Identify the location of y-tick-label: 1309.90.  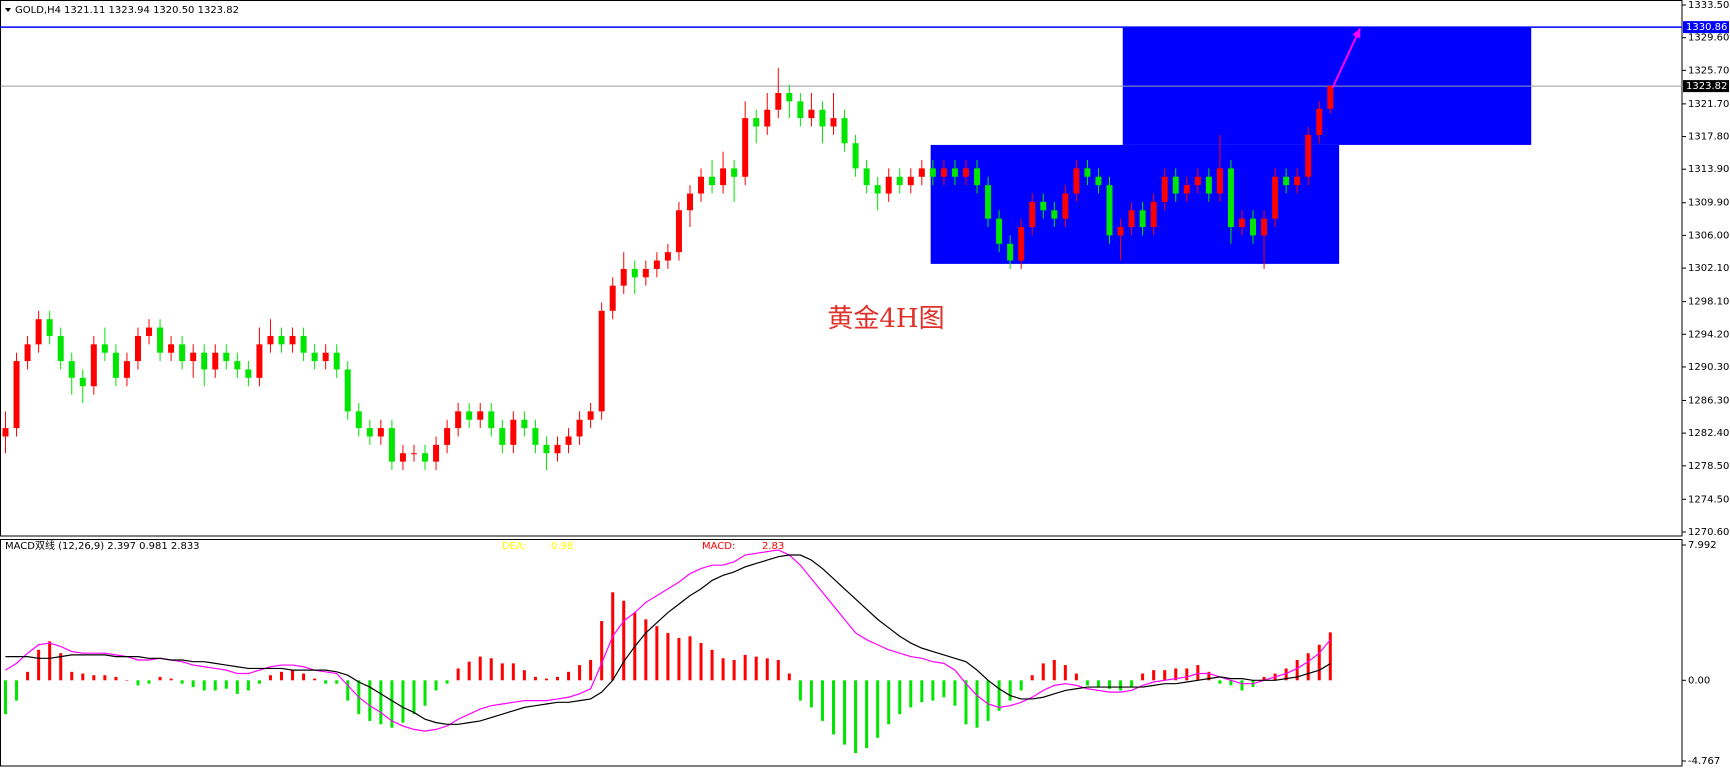
(1708, 203).